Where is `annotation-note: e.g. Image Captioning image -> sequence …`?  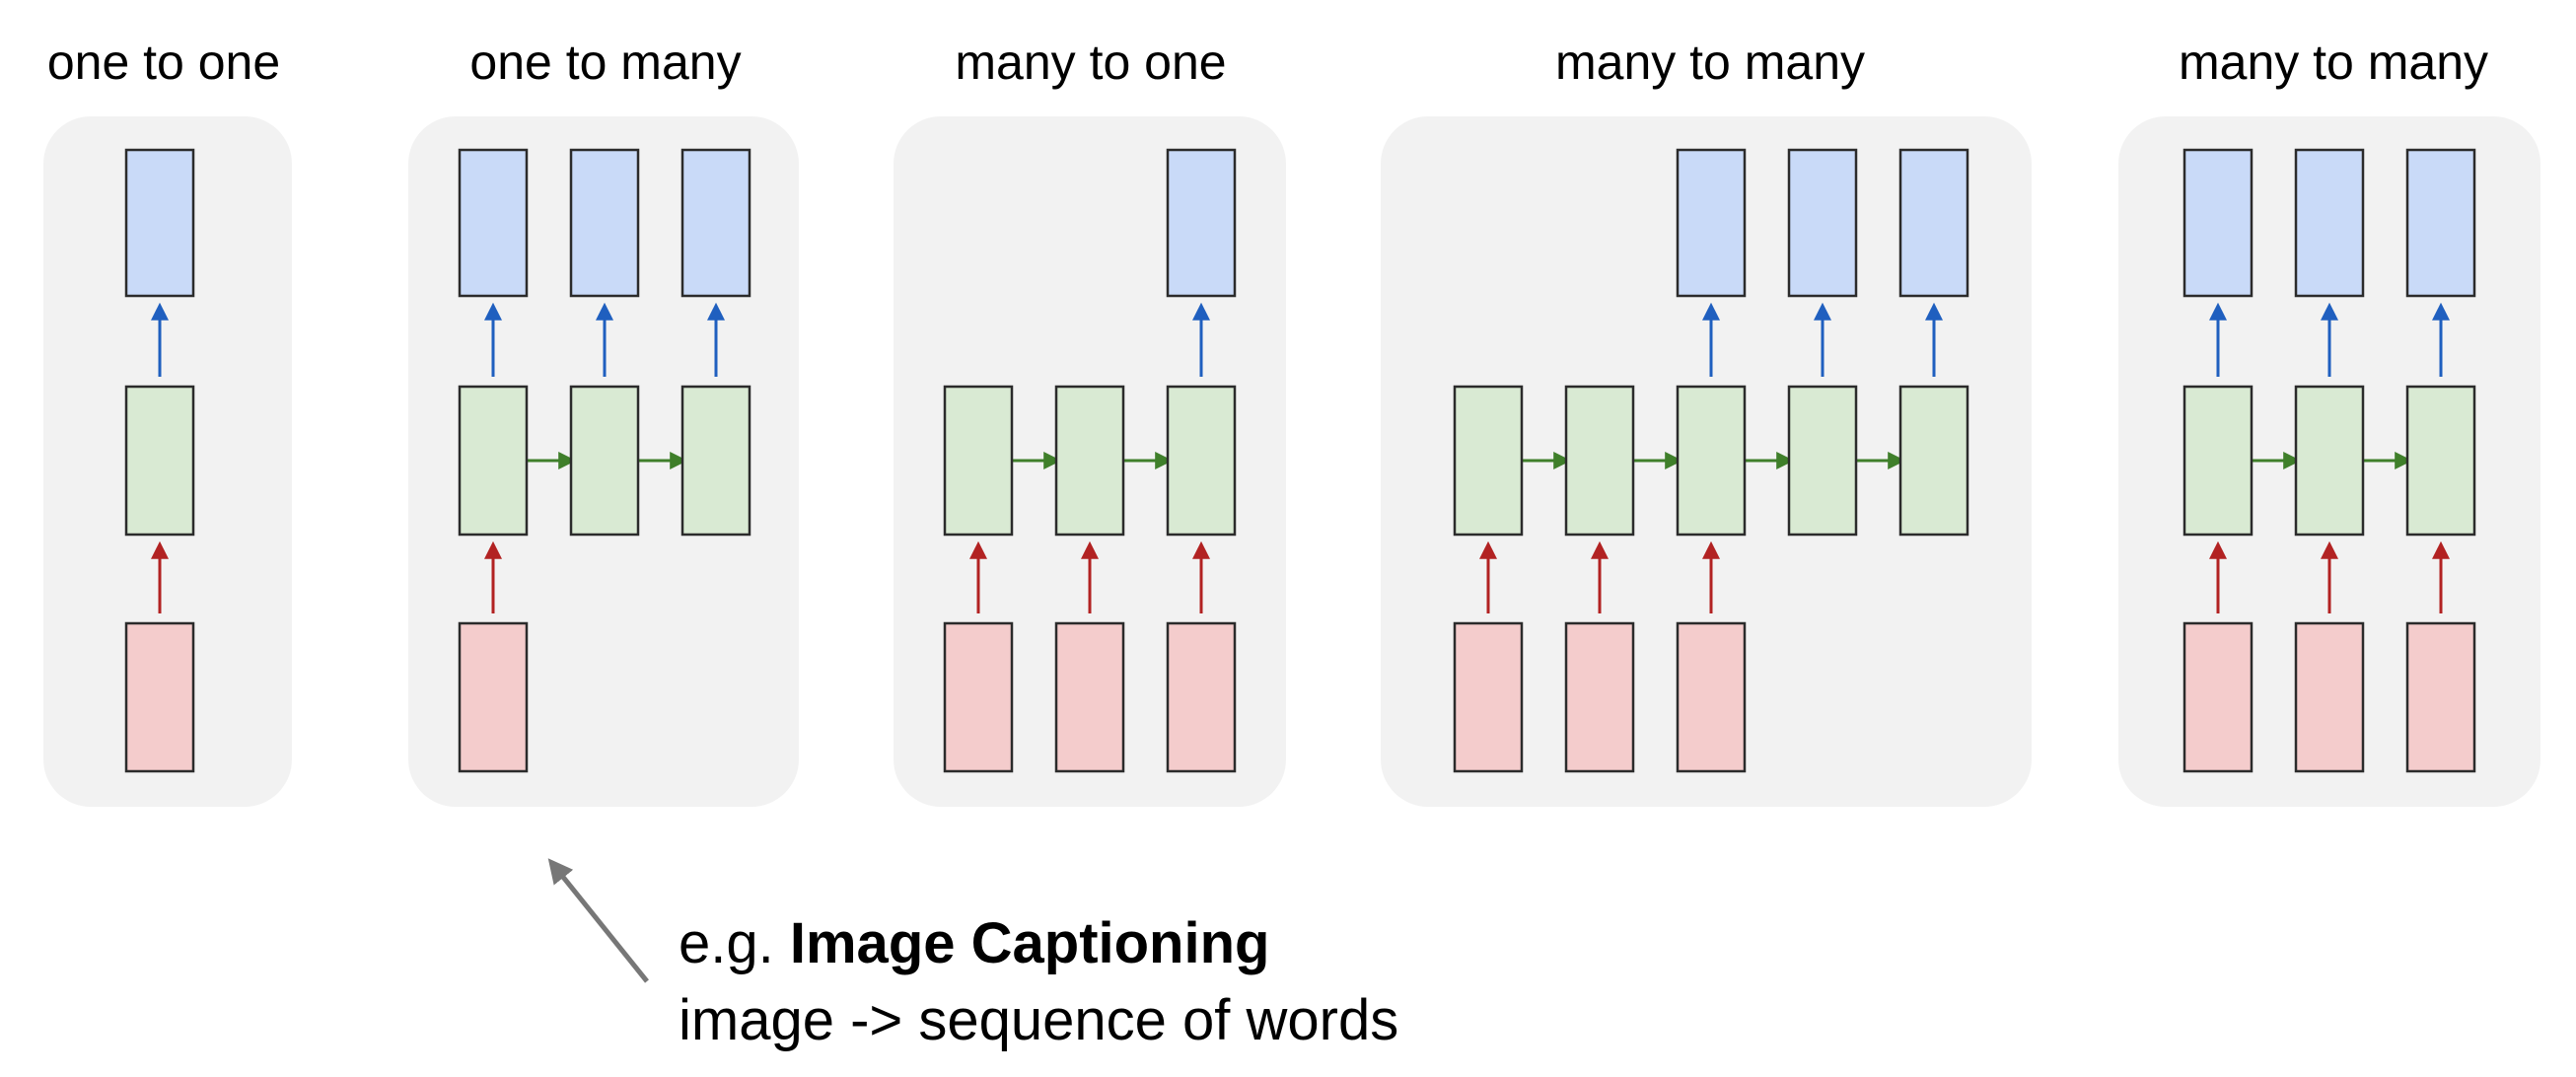 annotation-note: e.g. Image Captioning image -> sequence … is located at coordinates (1038, 982).